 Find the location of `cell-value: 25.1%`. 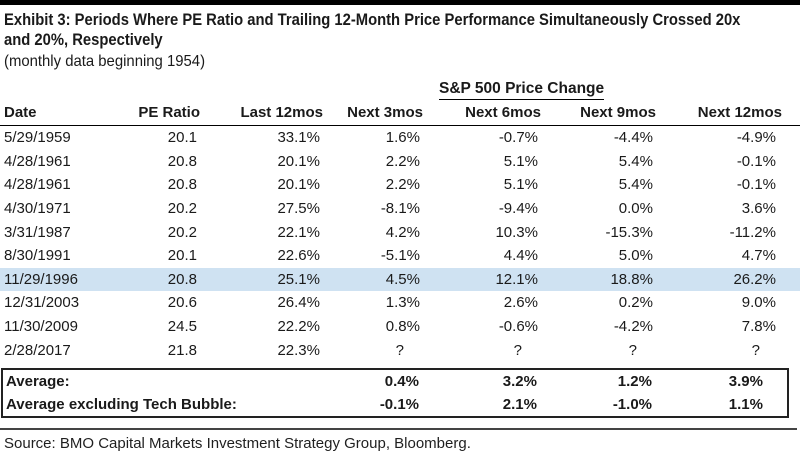

cell-value: 25.1% is located at coordinates (298, 279).